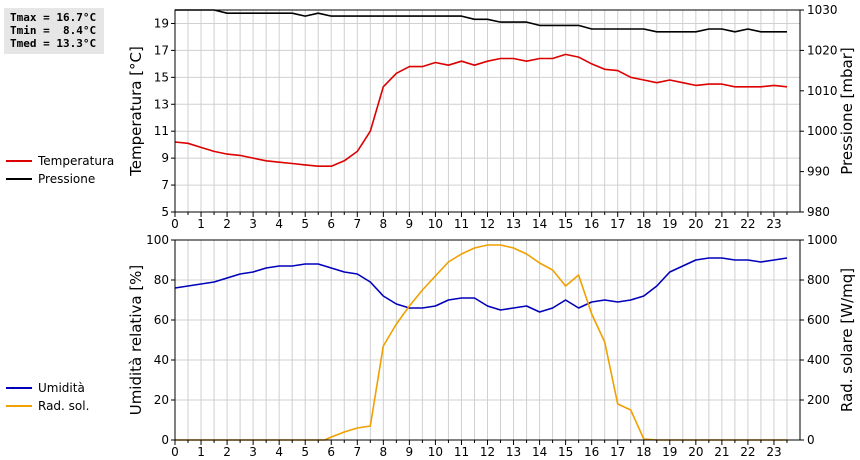 The width and height of the screenshot is (860, 460). Describe the element at coordinates (161, 77) in the screenshot. I see `top-y-left-tick-label: 15` at that location.